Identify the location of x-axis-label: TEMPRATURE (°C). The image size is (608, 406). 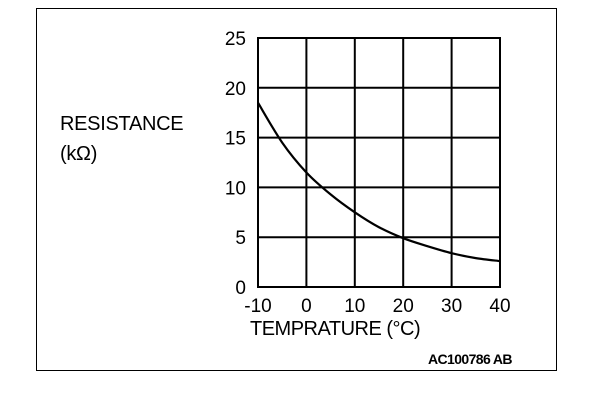
(335, 329).